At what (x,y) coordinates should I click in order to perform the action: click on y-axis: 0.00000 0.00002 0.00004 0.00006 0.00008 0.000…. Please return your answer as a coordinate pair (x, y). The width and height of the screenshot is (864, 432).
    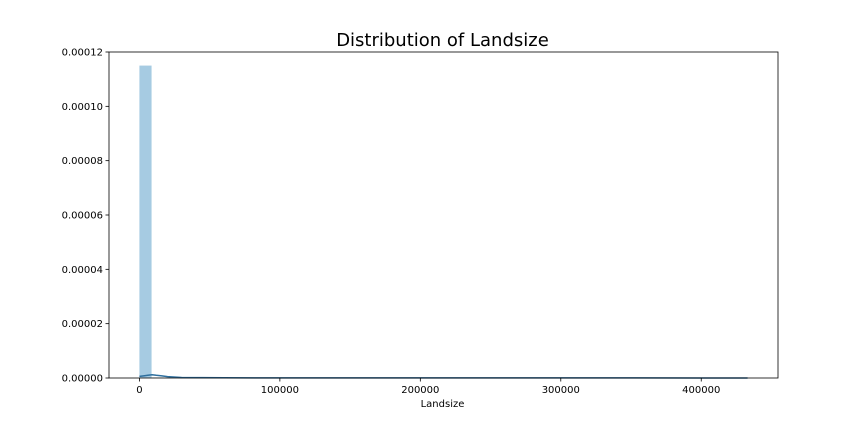
    Looking at the image, I should click on (85, 216).